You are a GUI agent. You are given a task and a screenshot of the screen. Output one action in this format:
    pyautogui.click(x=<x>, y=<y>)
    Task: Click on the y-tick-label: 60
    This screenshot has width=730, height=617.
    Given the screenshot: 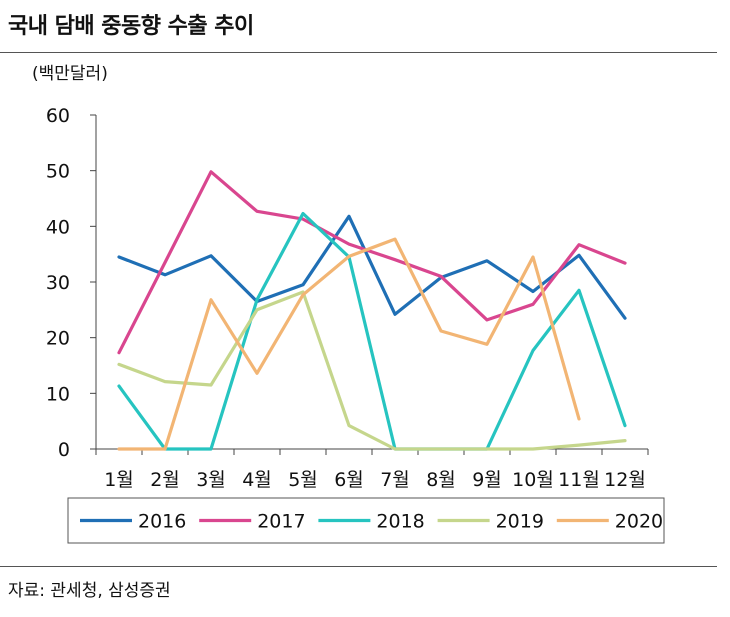 What is the action you would take?
    pyautogui.click(x=58, y=116)
    